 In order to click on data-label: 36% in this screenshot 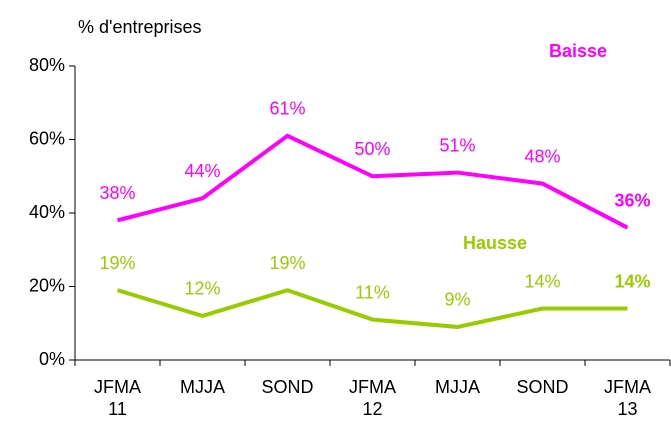, I will do `click(632, 200)`.